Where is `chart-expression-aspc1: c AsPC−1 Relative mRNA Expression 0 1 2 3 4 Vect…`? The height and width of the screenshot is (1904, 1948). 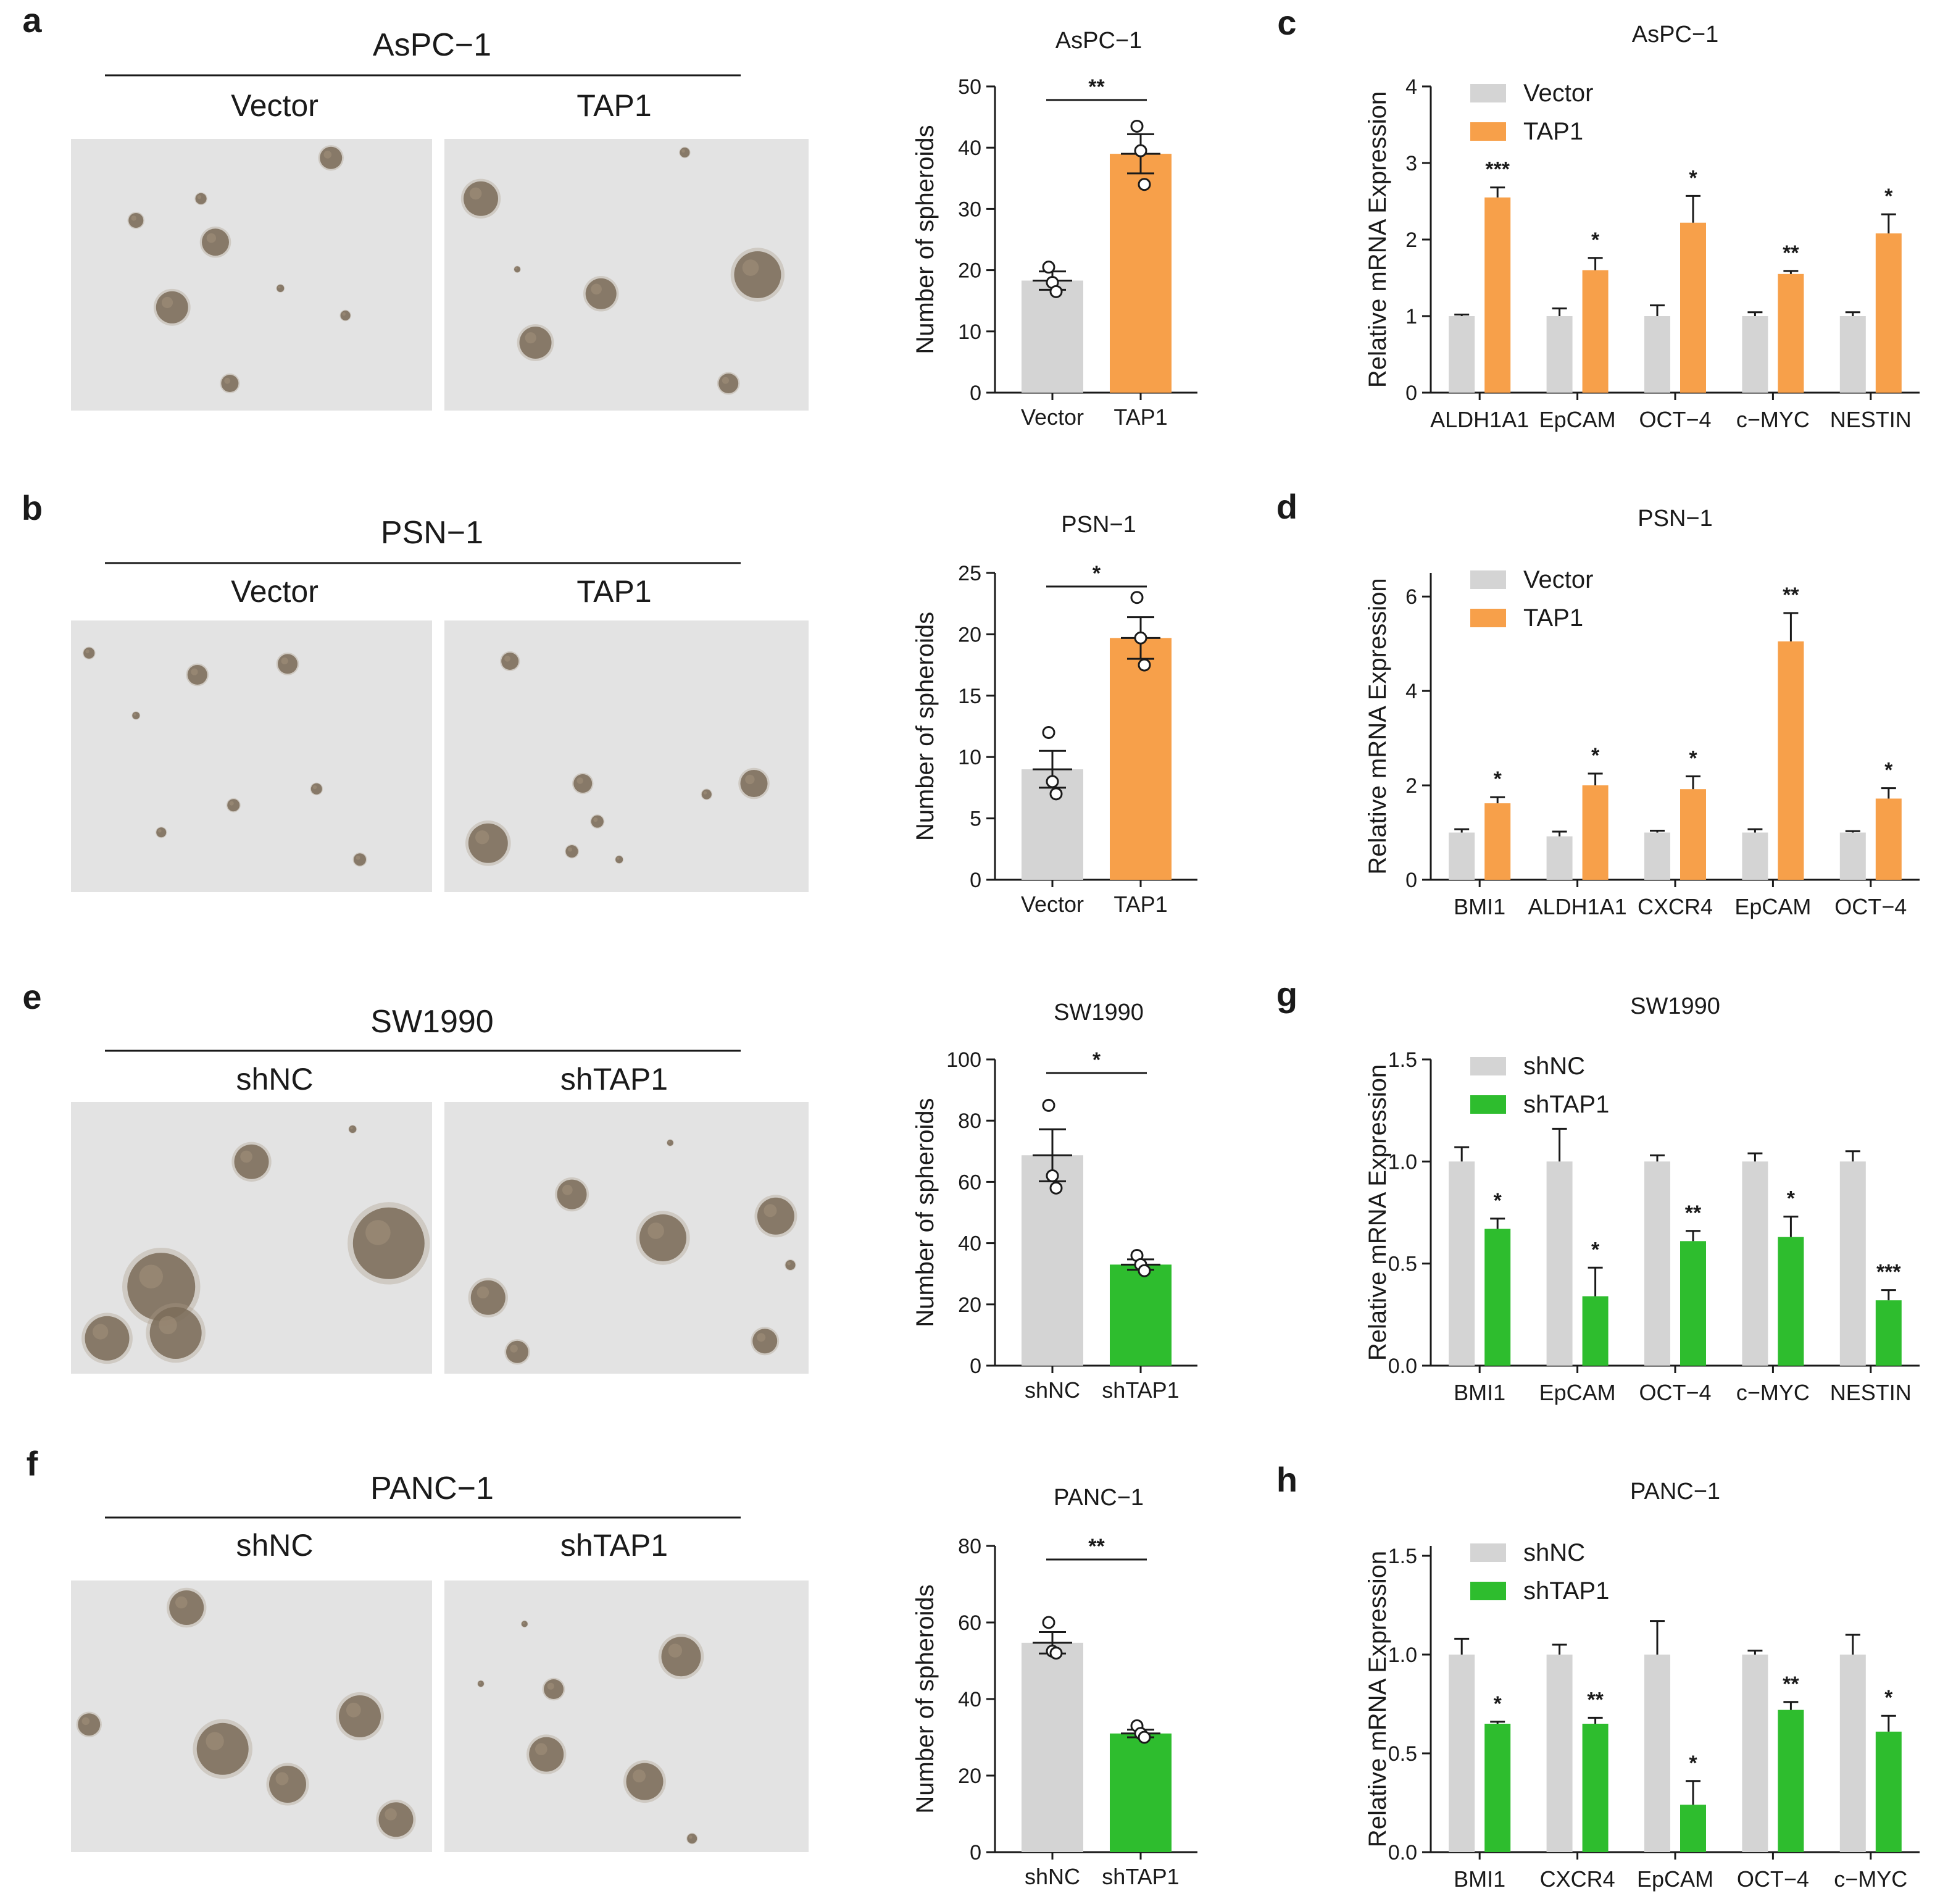
chart-expression-aspc1: c AsPC−1 Relative mRNA Expression 0 1 2 3 4 Vect… is located at coordinates (1598, 217).